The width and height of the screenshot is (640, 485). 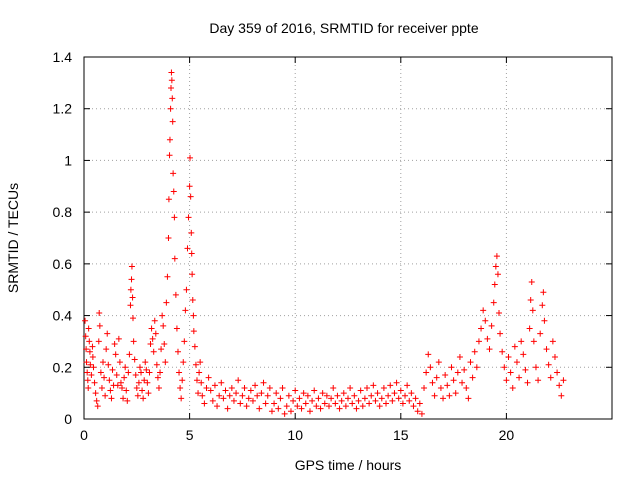 I want to click on y-axis-label: SRMTID / TECUs, so click(x=13, y=238).